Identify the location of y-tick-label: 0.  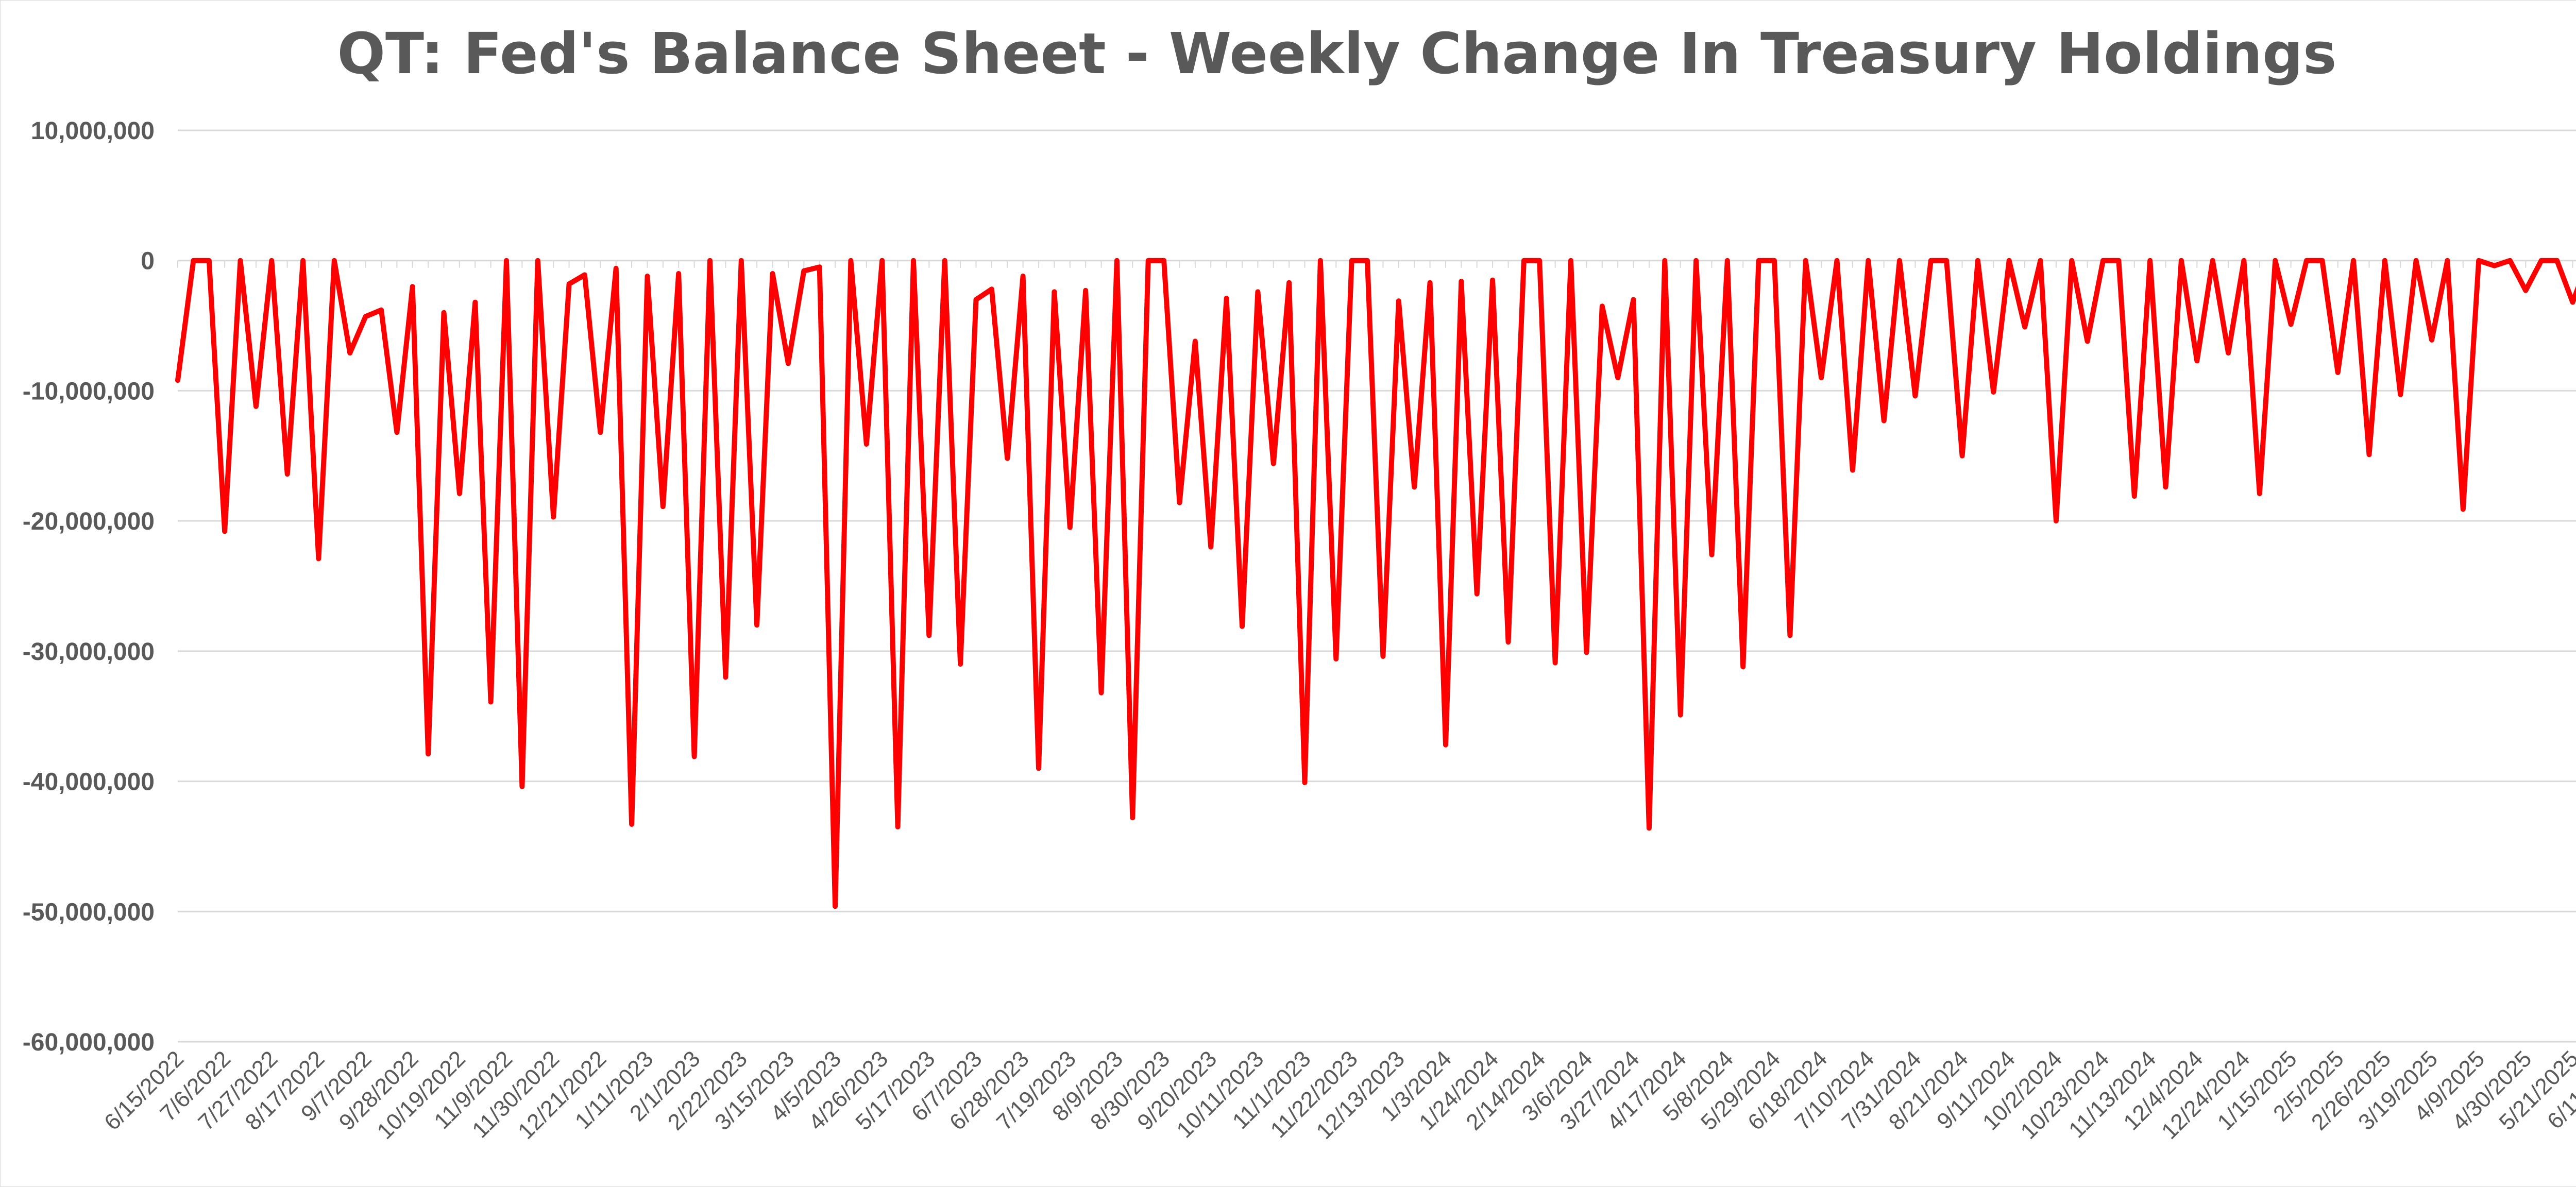
(148, 261).